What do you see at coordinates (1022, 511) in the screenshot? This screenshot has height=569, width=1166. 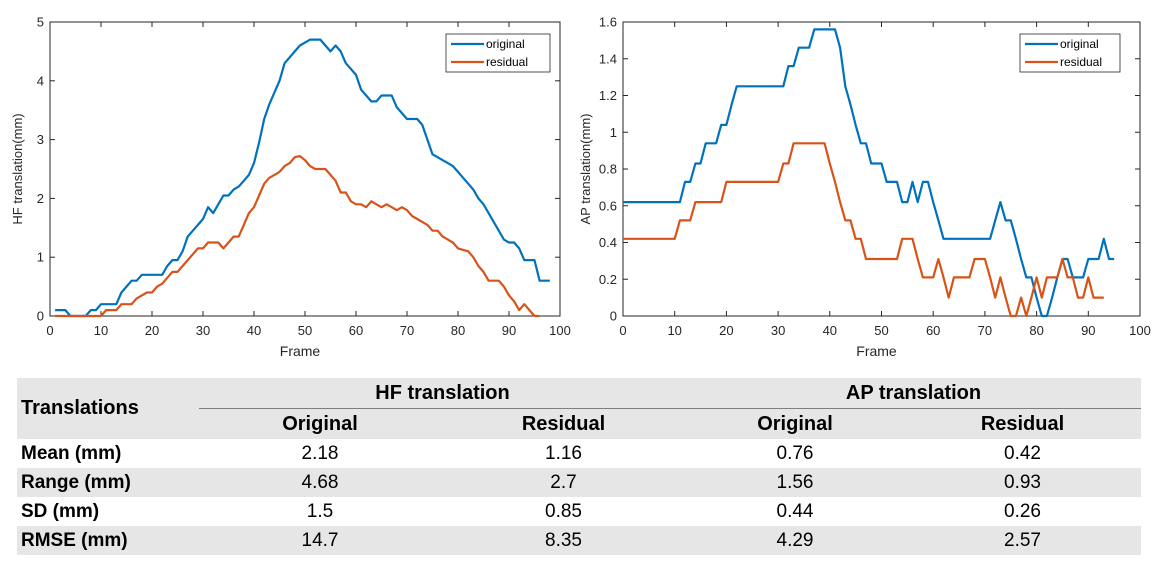 I see `table-cell: 0.26` at bounding box center [1022, 511].